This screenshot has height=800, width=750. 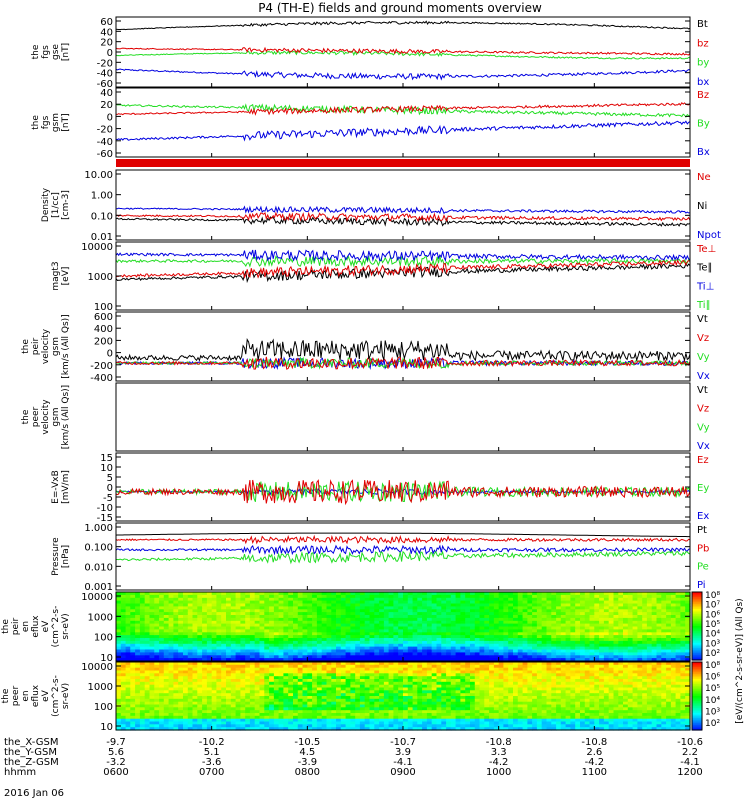 What do you see at coordinates (403, 742) in the screenshot?
I see `orbit-value: -10.7` at bounding box center [403, 742].